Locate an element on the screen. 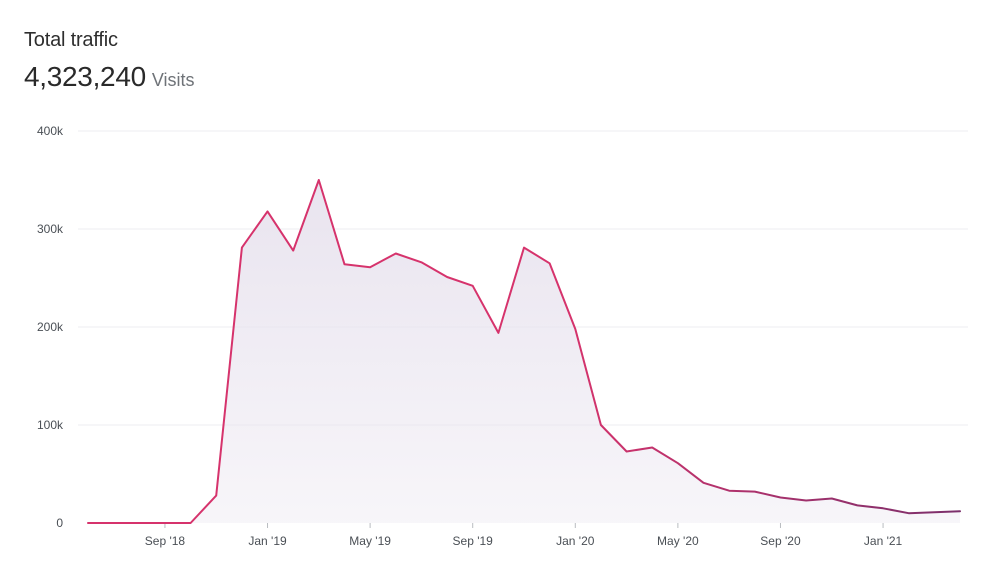 Image resolution: width=1000 pixels, height=584 pixels. y-tick-label: 0 is located at coordinates (59, 523).